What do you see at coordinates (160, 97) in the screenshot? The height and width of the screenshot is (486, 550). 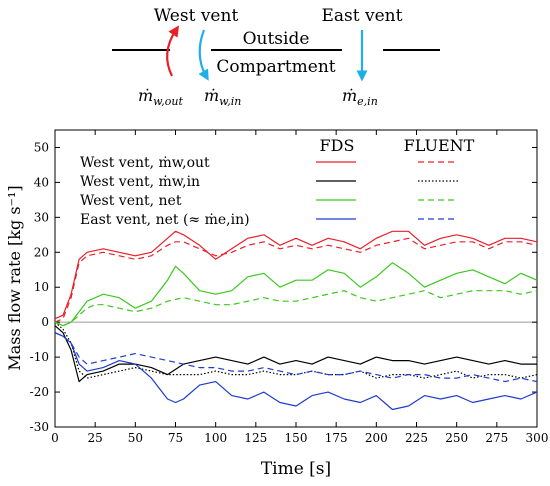 I see `mw-out-label: ṁw,out` at bounding box center [160, 97].